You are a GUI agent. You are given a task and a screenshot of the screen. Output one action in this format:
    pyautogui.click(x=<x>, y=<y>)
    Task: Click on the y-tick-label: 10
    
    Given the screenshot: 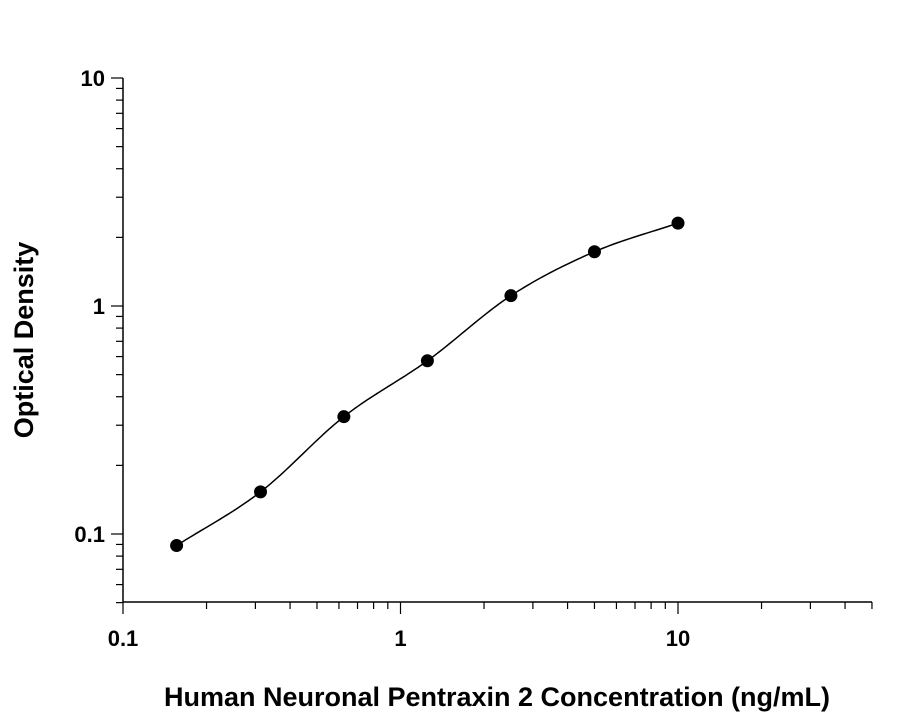 What is the action you would take?
    pyautogui.click(x=93, y=78)
    